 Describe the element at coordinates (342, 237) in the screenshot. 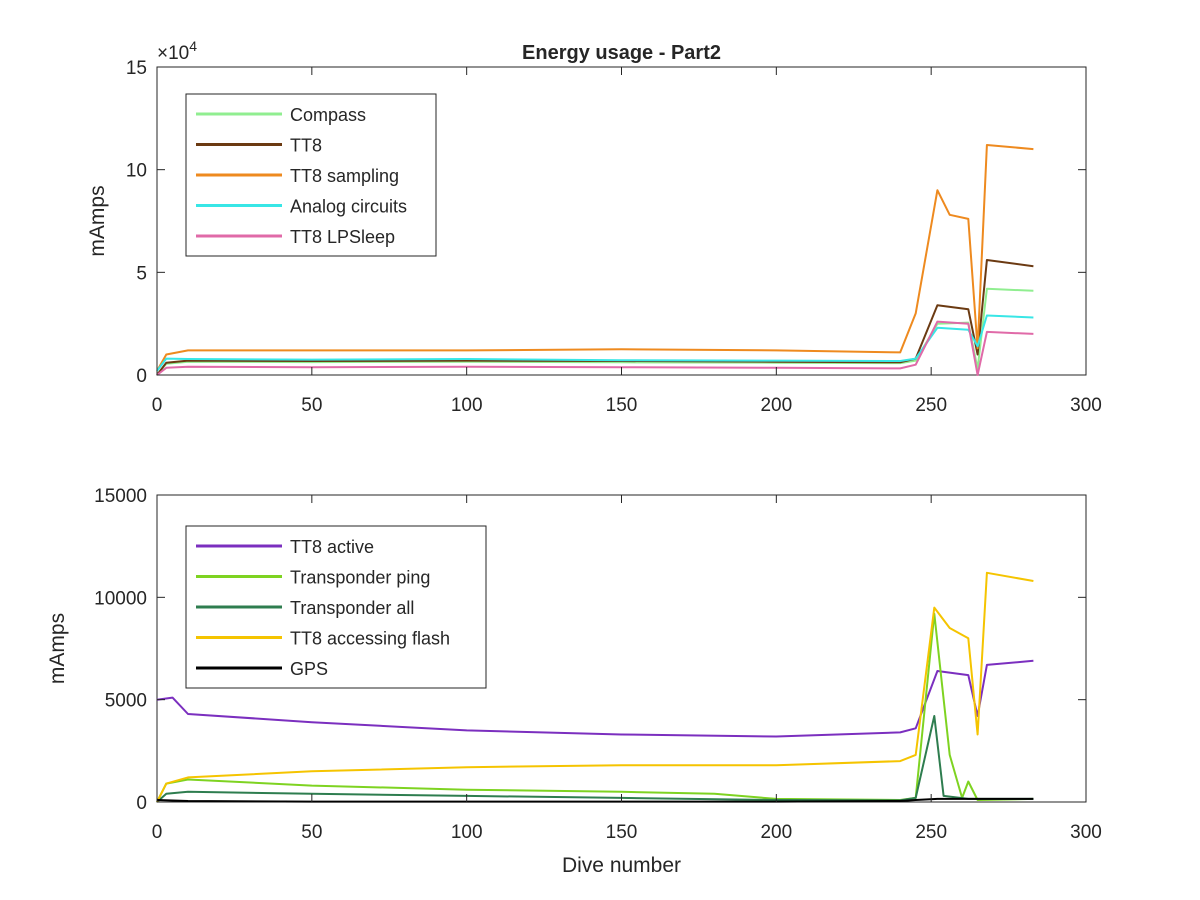

I see `legend-label: TT8 LPSleep` at that location.